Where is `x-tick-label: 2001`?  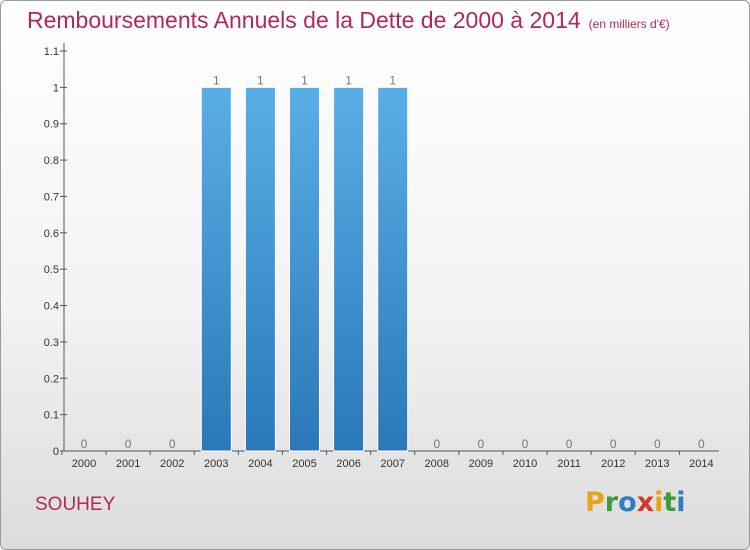
x-tick-label: 2001 is located at coordinates (128, 464).